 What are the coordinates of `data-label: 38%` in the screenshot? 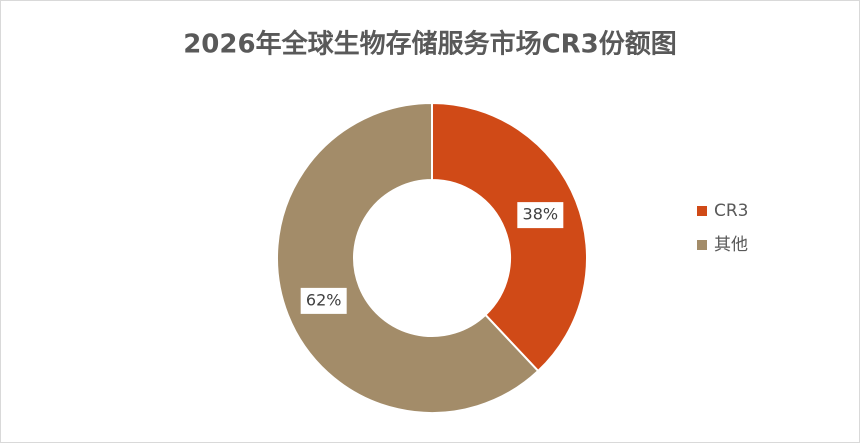 It's located at (541, 214).